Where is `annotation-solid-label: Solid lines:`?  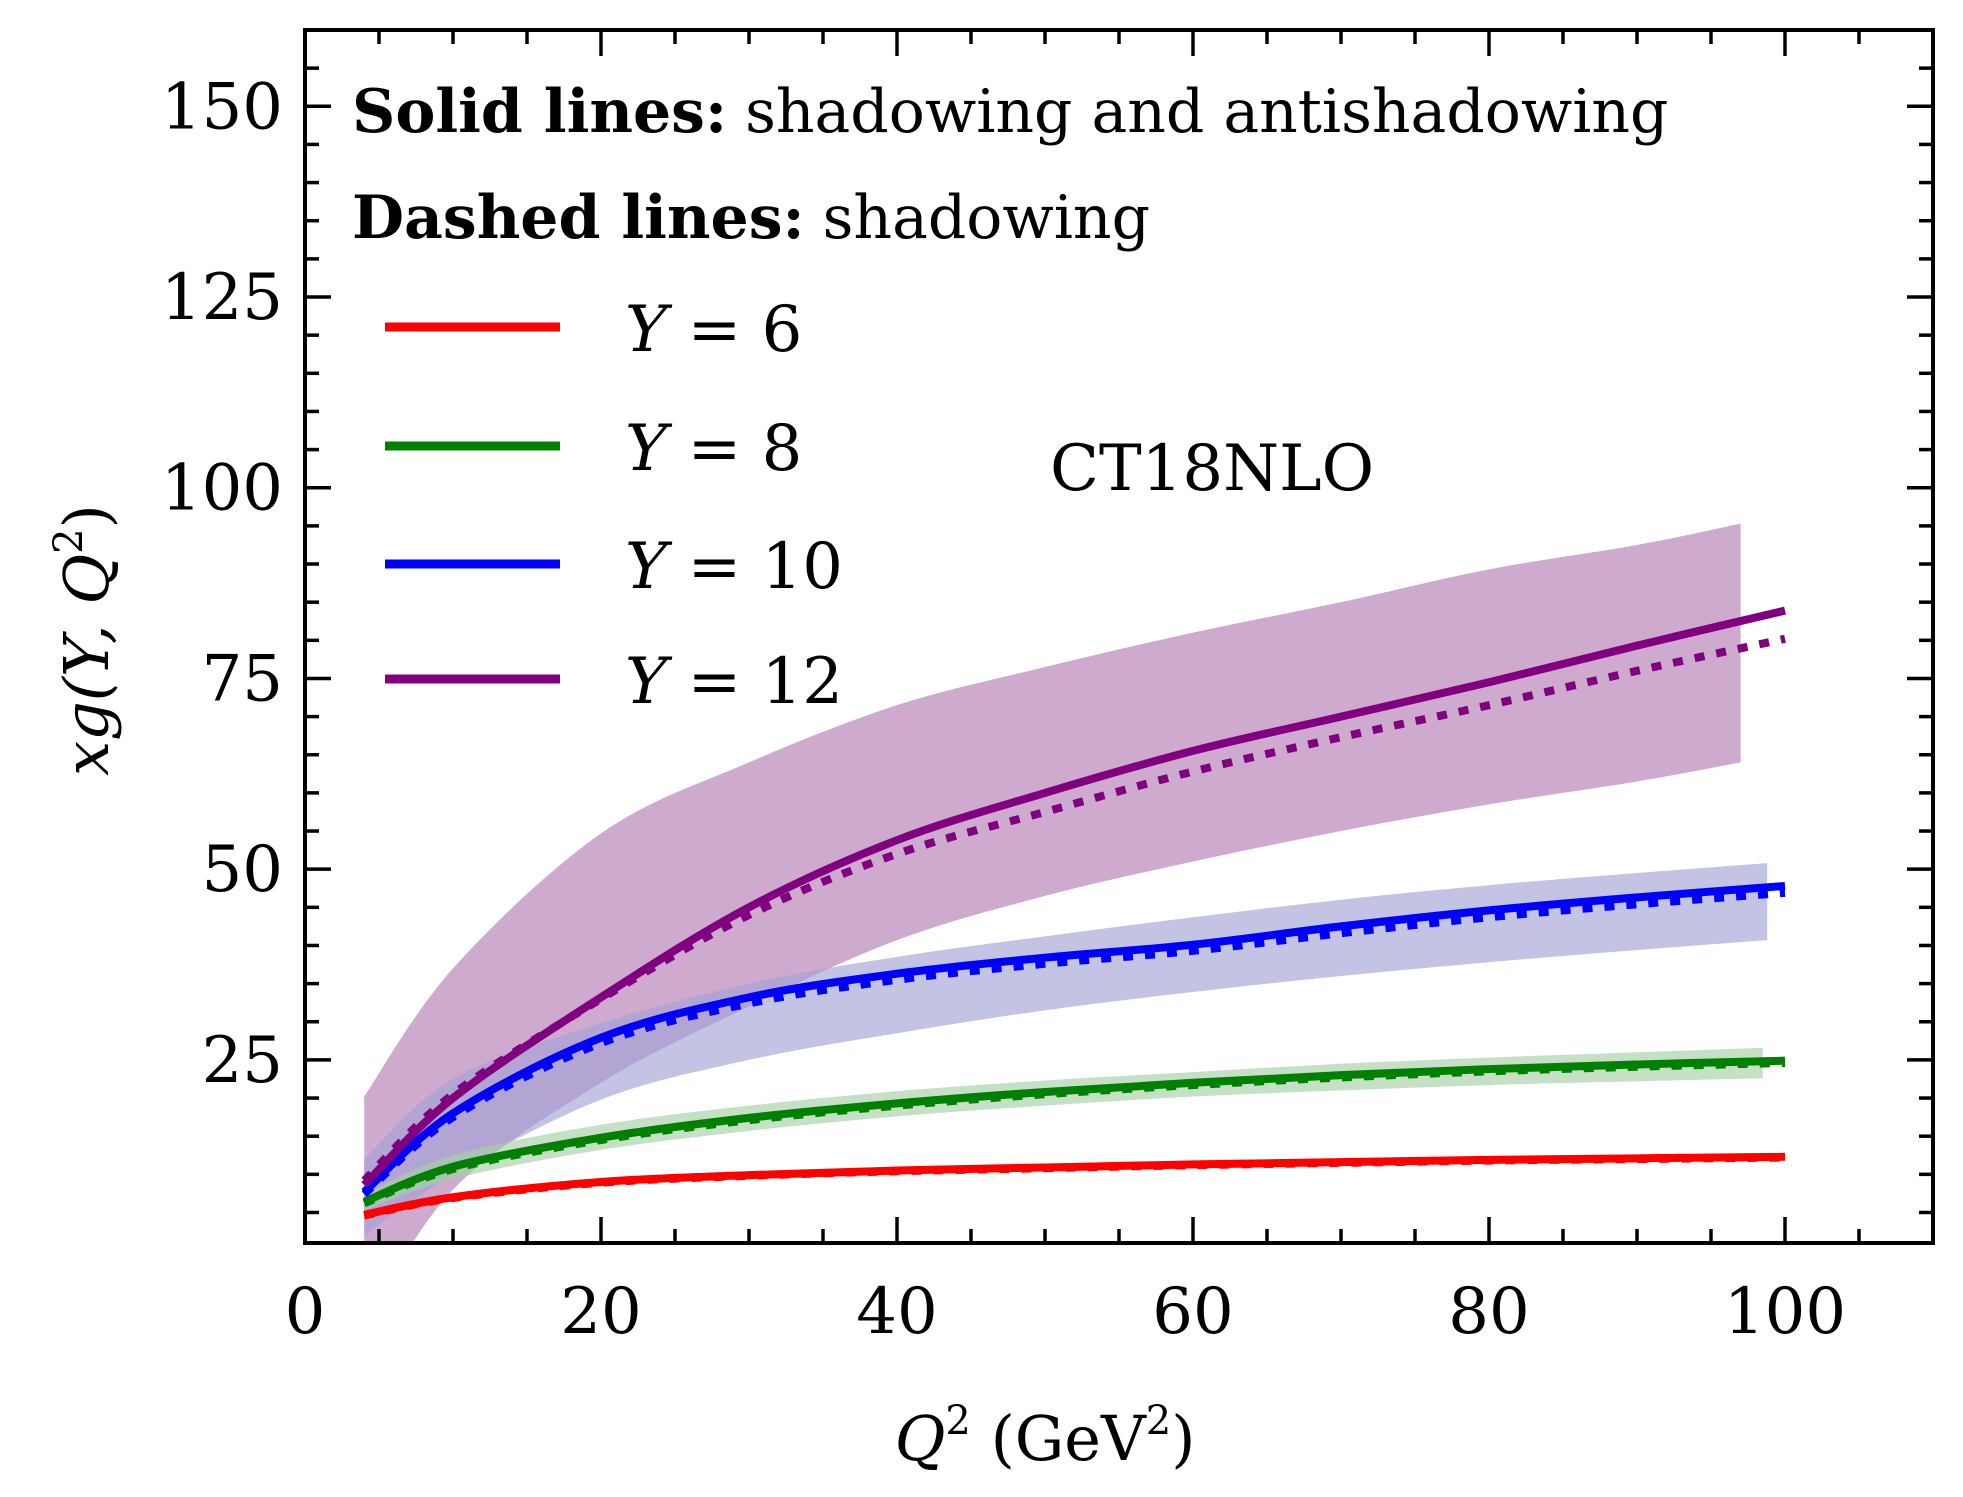 annotation-solid-label: Solid lines: is located at coordinates (539, 112).